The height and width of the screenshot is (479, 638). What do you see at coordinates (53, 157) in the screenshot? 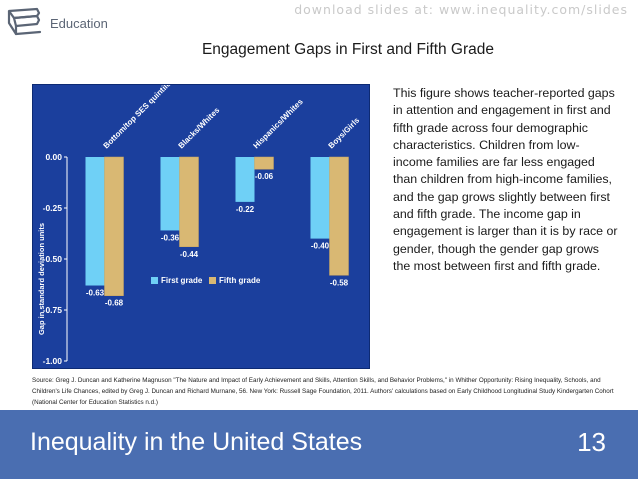
I see `y-tick-label: 0.00` at bounding box center [53, 157].